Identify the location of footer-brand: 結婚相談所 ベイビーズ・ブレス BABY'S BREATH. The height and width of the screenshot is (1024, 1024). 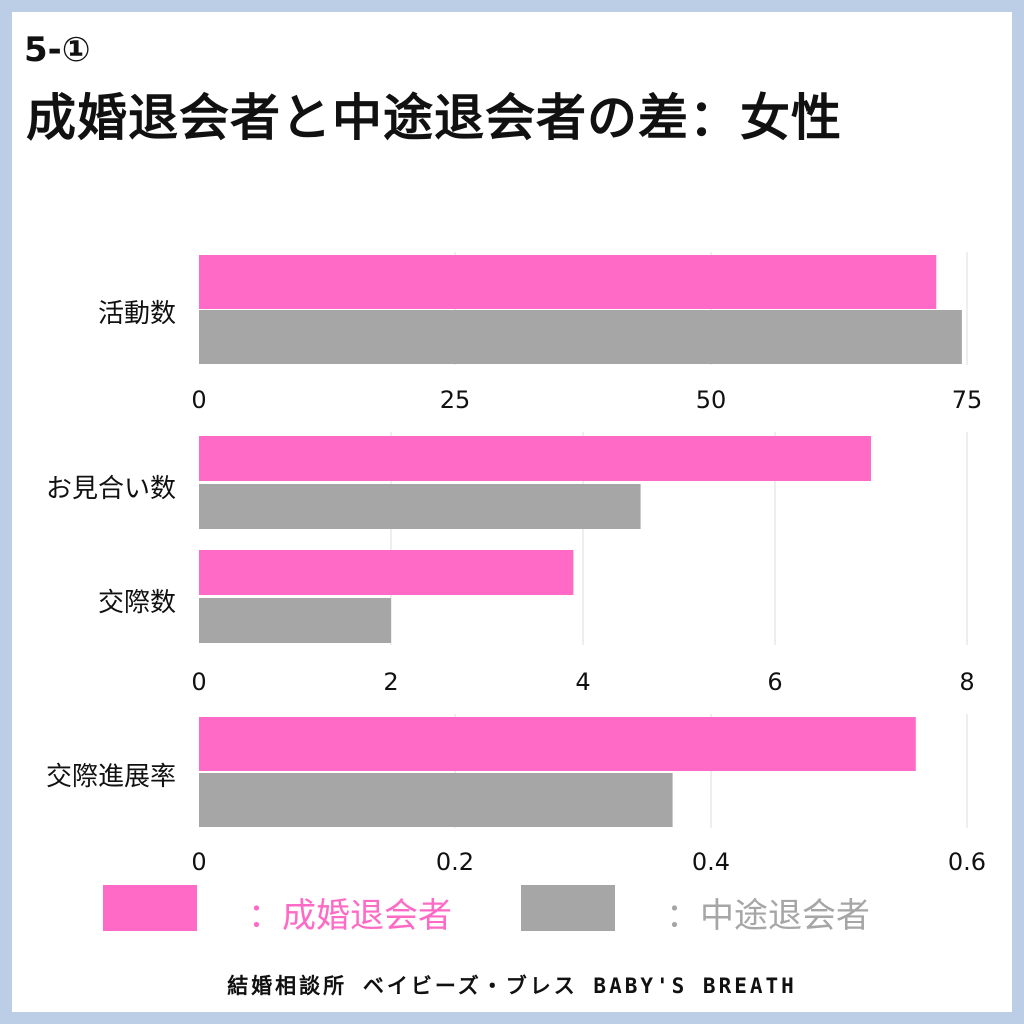
(512, 986).